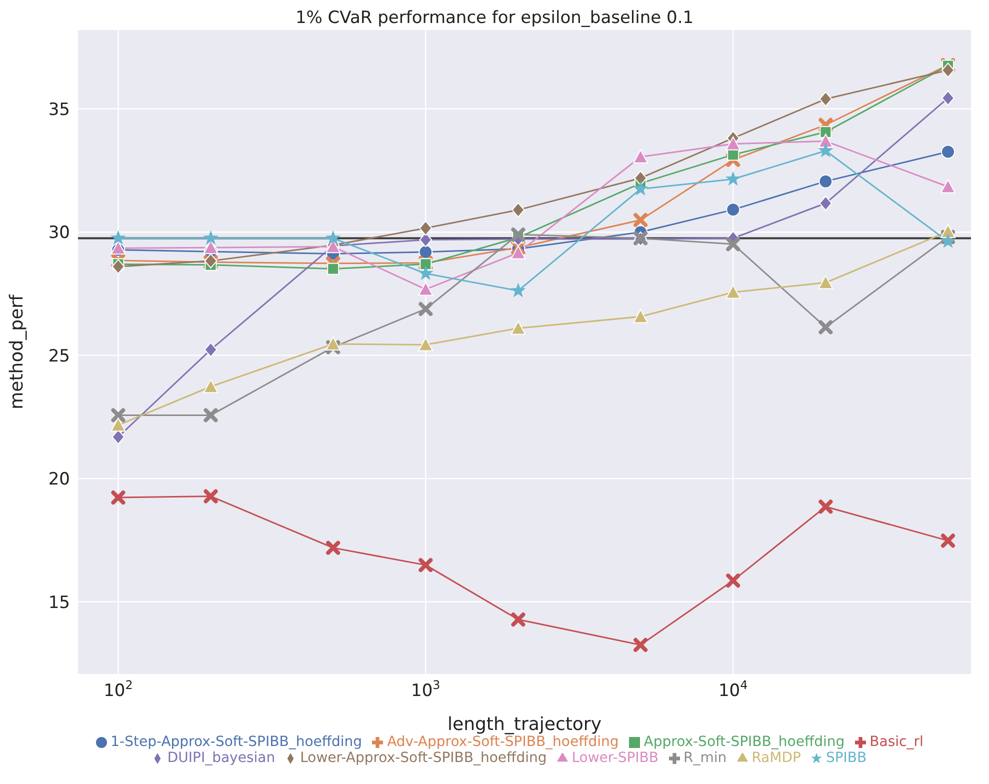  What do you see at coordinates (733, 689) in the screenshot?
I see `x-tick-label: 10$^{4}$` at bounding box center [733, 689].